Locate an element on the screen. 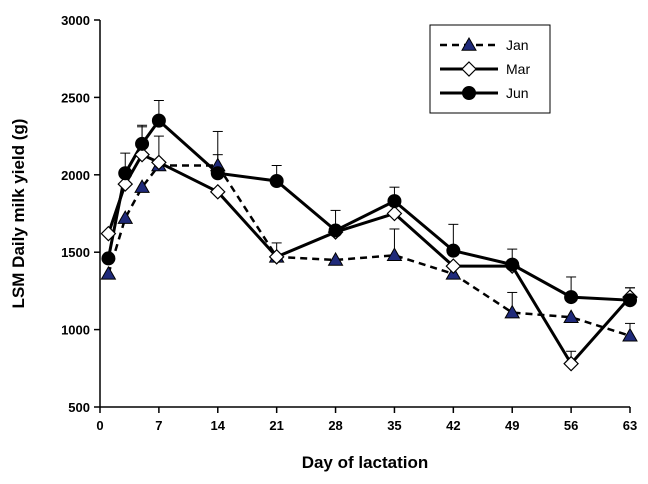  x-tick-label: 56 is located at coordinates (571, 425).